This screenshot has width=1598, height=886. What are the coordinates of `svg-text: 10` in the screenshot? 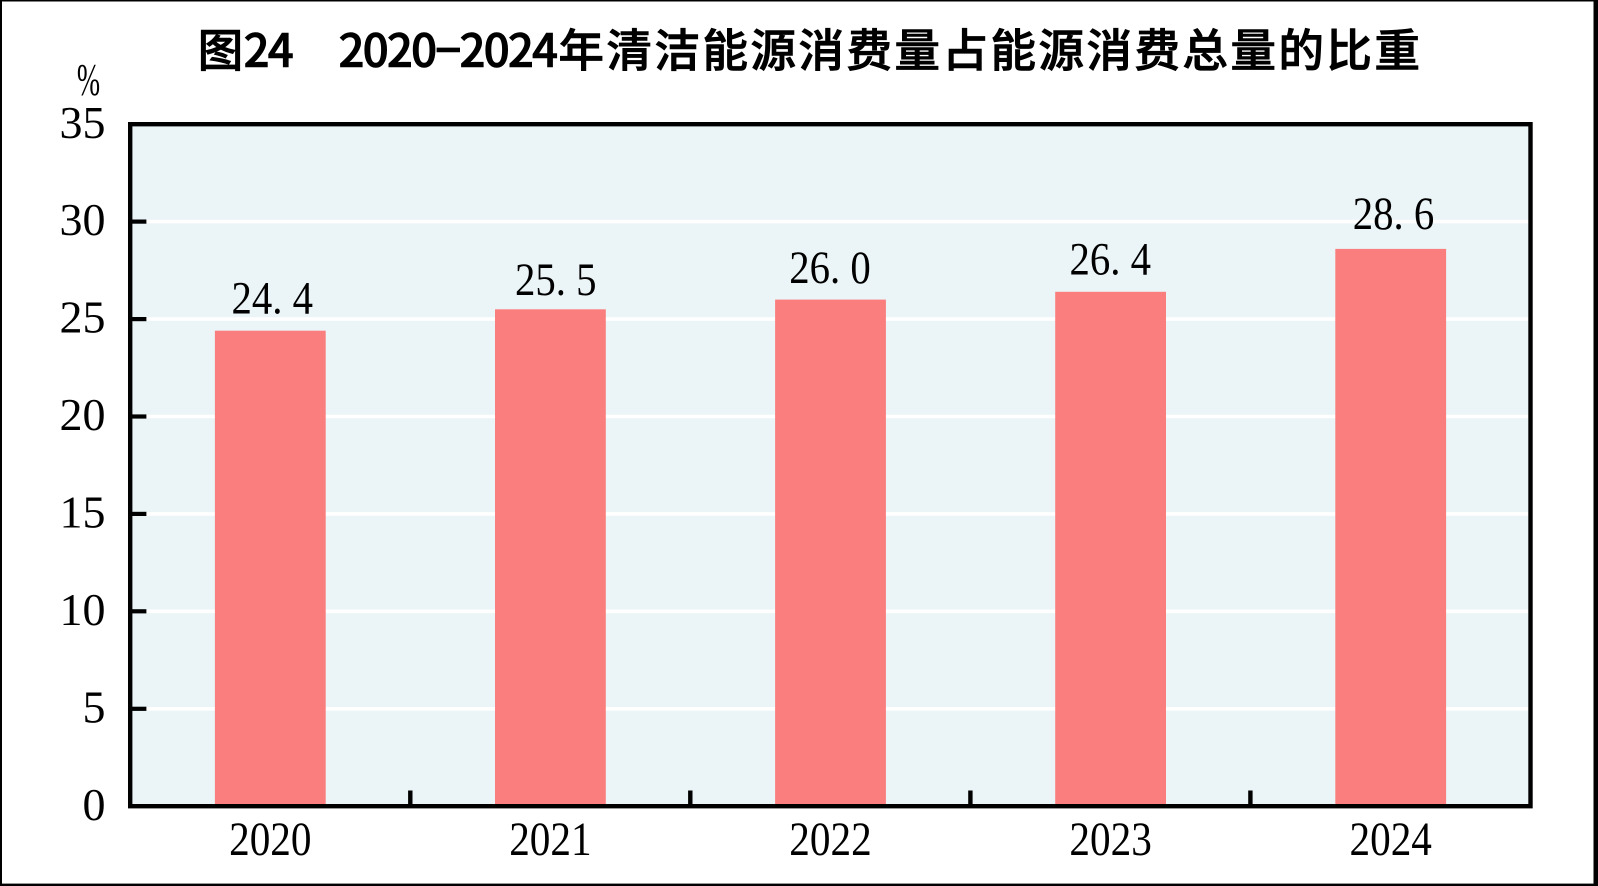 It's located at (83, 609).